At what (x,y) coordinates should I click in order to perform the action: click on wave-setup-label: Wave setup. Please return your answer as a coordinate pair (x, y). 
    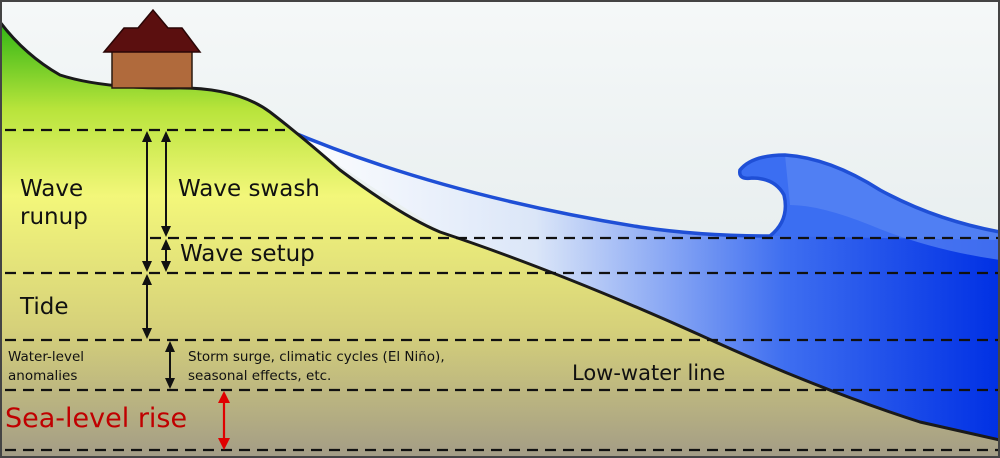
    Looking at the image, I should click on (247, 254).